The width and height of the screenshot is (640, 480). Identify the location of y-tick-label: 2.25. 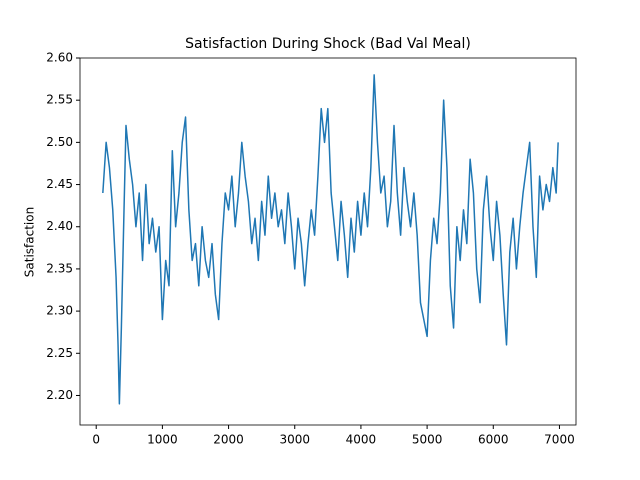
(59, 353).